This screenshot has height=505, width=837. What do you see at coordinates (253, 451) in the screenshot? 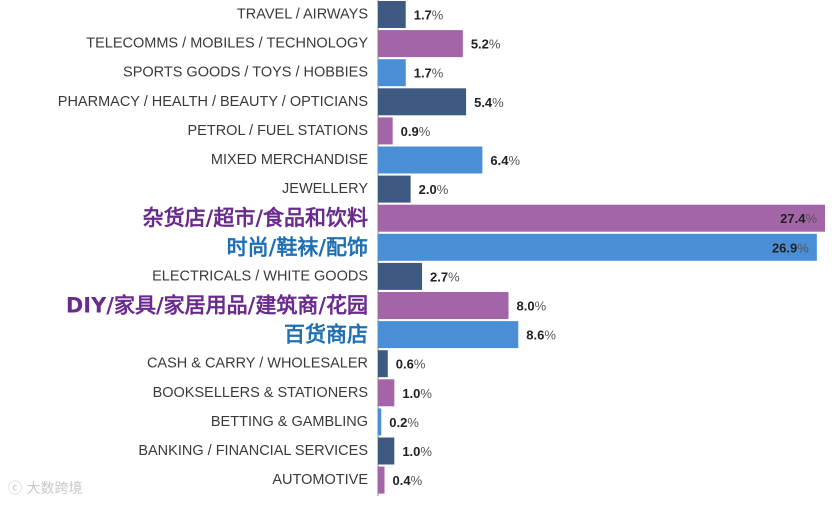
I see `category-label: BANKING / FINANCIAL SERVICES` at bounding box center [253, 451].